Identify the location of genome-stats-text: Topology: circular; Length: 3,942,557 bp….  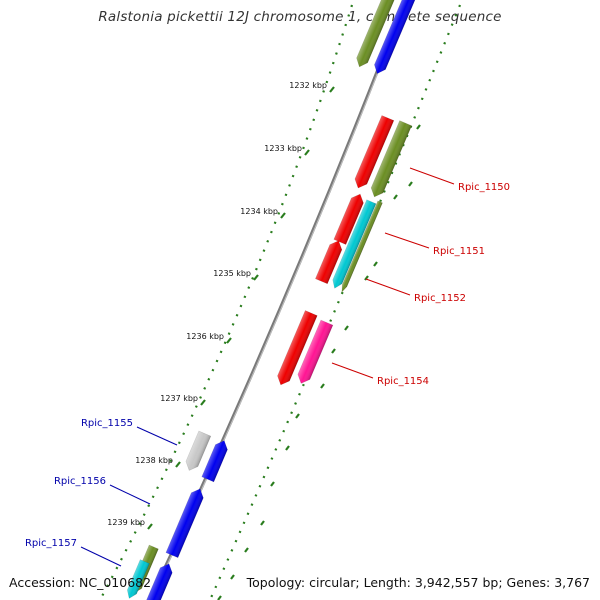
(418, 582).